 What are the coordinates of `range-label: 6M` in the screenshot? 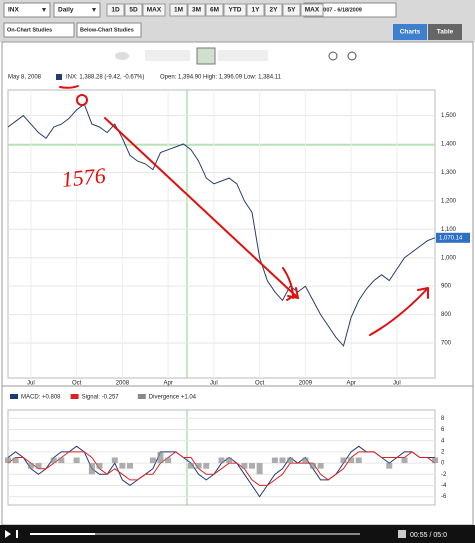 It's located at (214, 10).